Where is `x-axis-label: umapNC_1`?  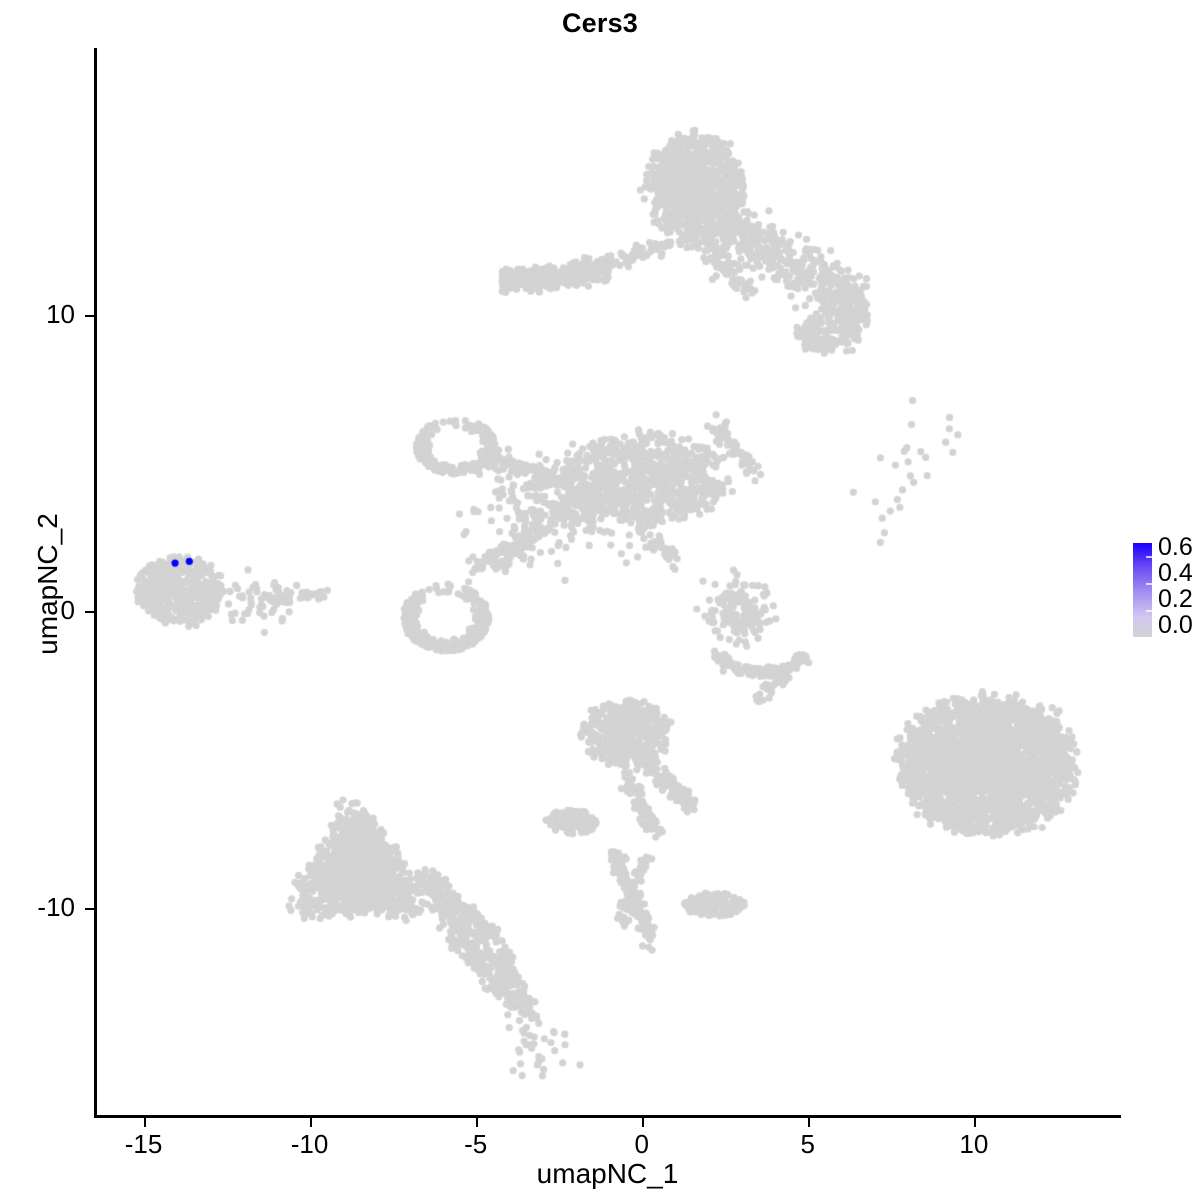
x-axis-label: umapNC_1 is located at coordinates (607, 1173).